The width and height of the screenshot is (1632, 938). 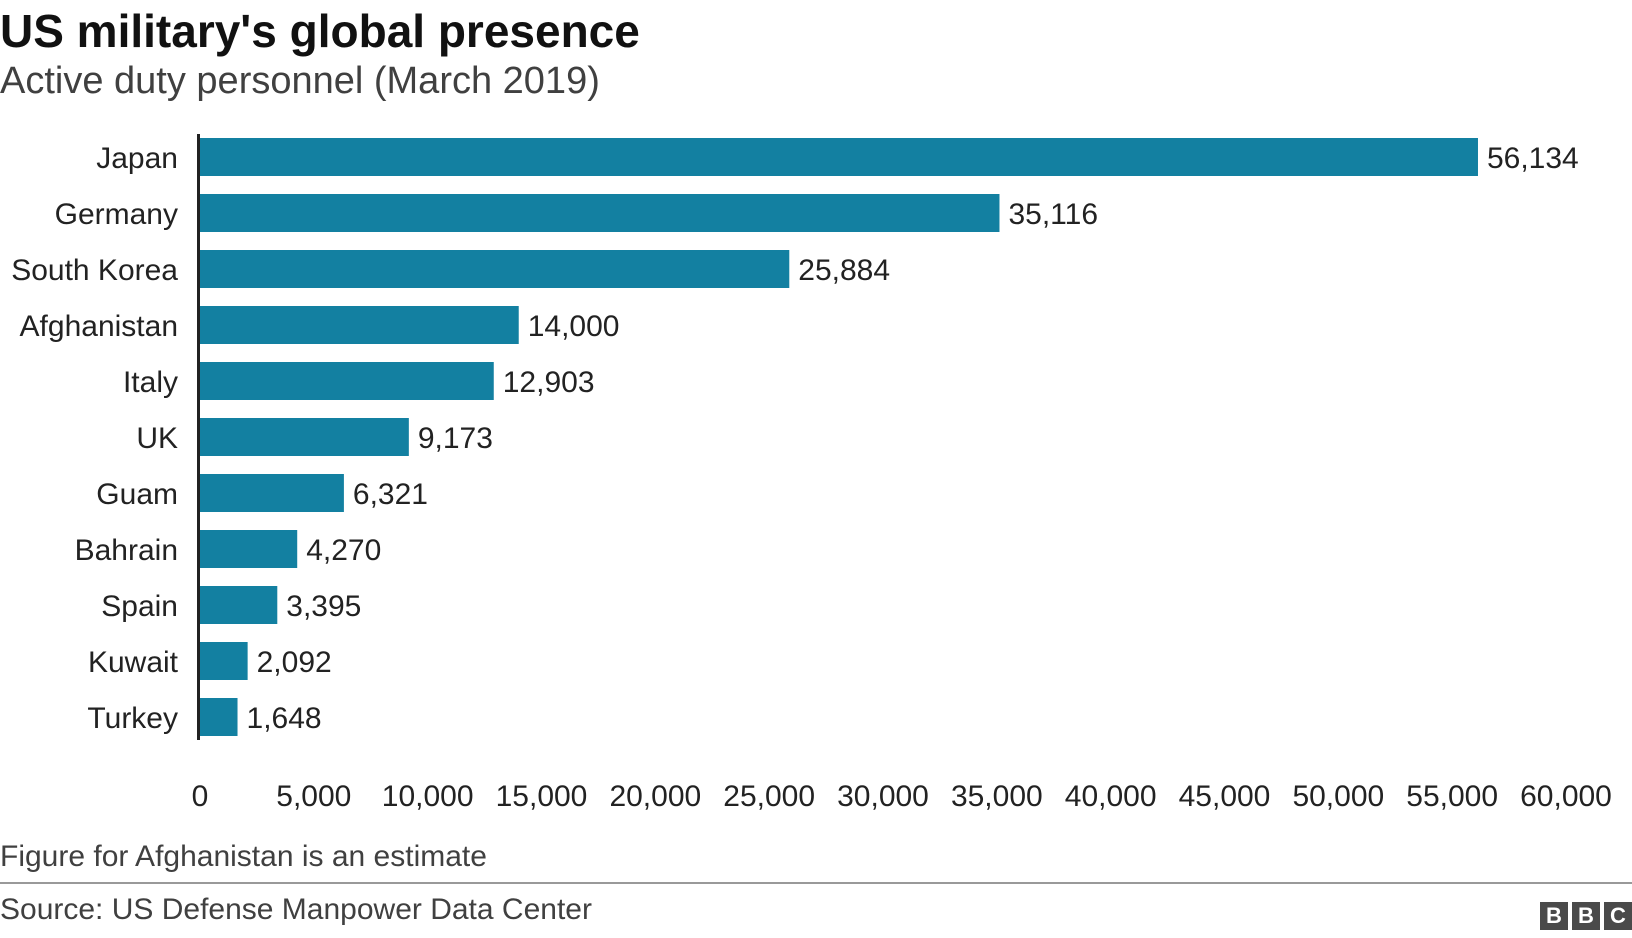 What do you see at coordinates (157, 438) in the screenshot?
I see `category-label-uk: UK` at bounding box center [157, 438].